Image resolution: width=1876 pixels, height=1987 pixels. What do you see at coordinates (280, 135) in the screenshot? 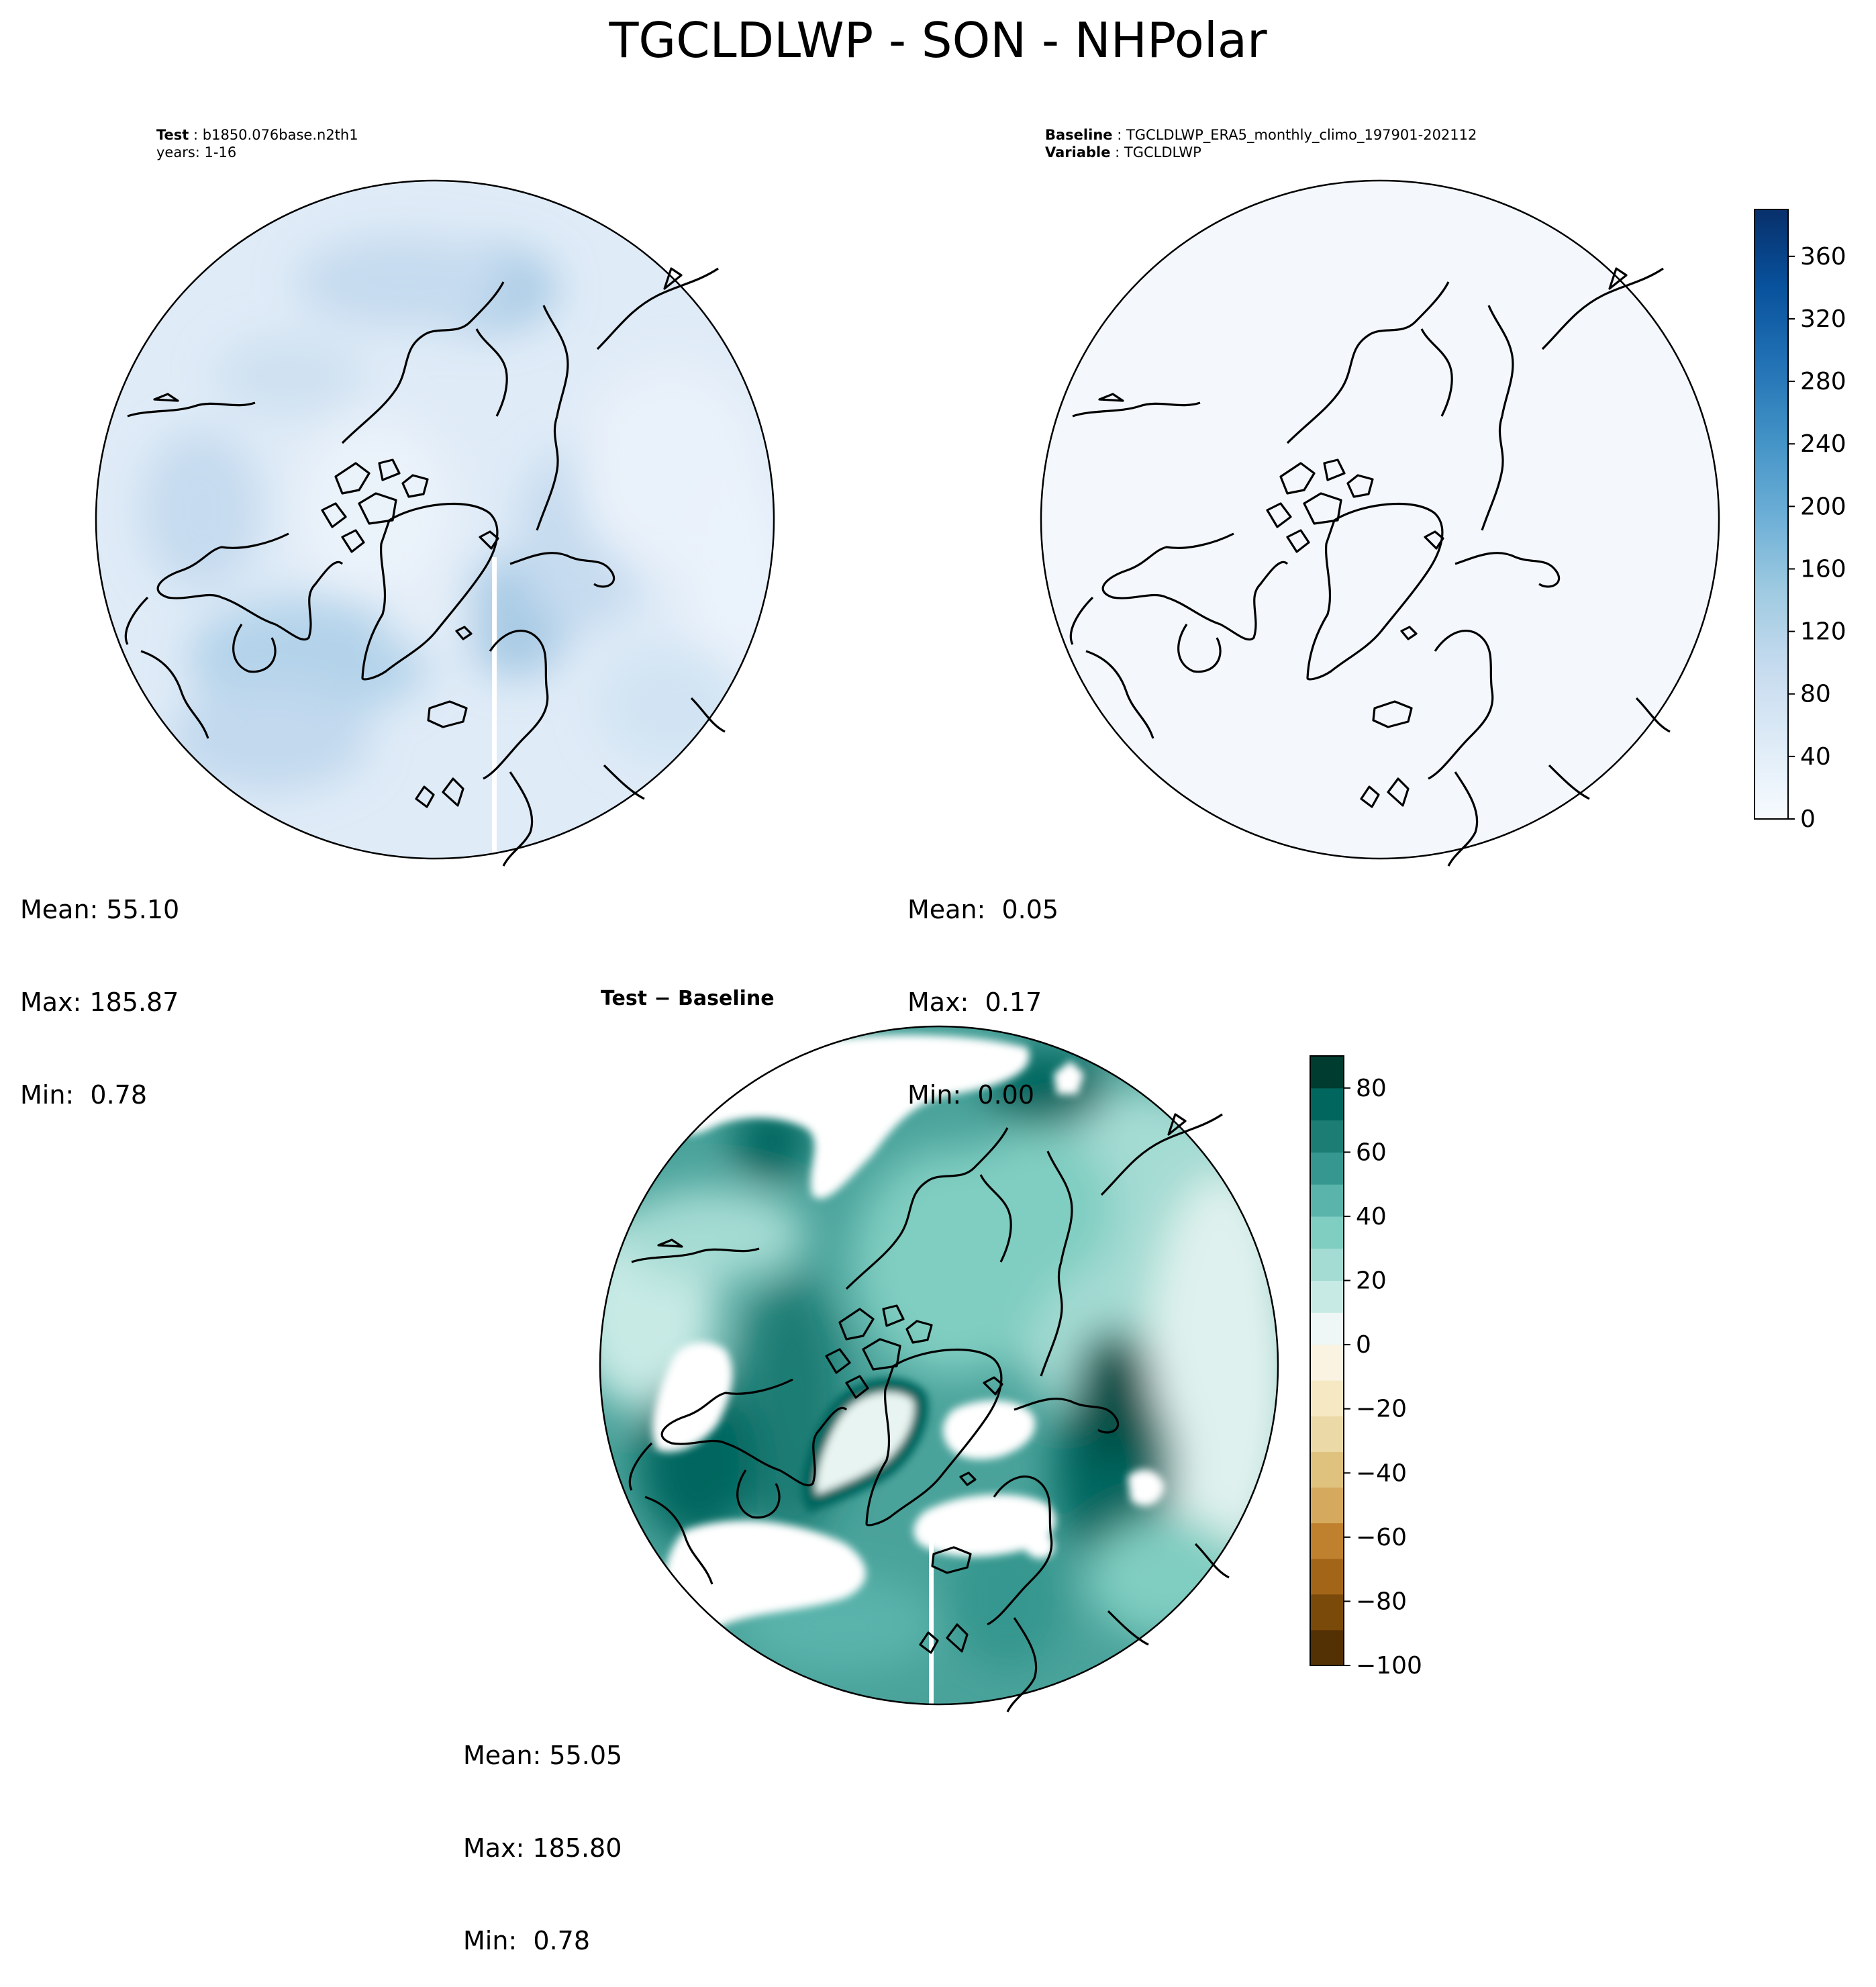
I see `test-label-value: b1850.076base.n2th1` at bounding box center [280, 135].